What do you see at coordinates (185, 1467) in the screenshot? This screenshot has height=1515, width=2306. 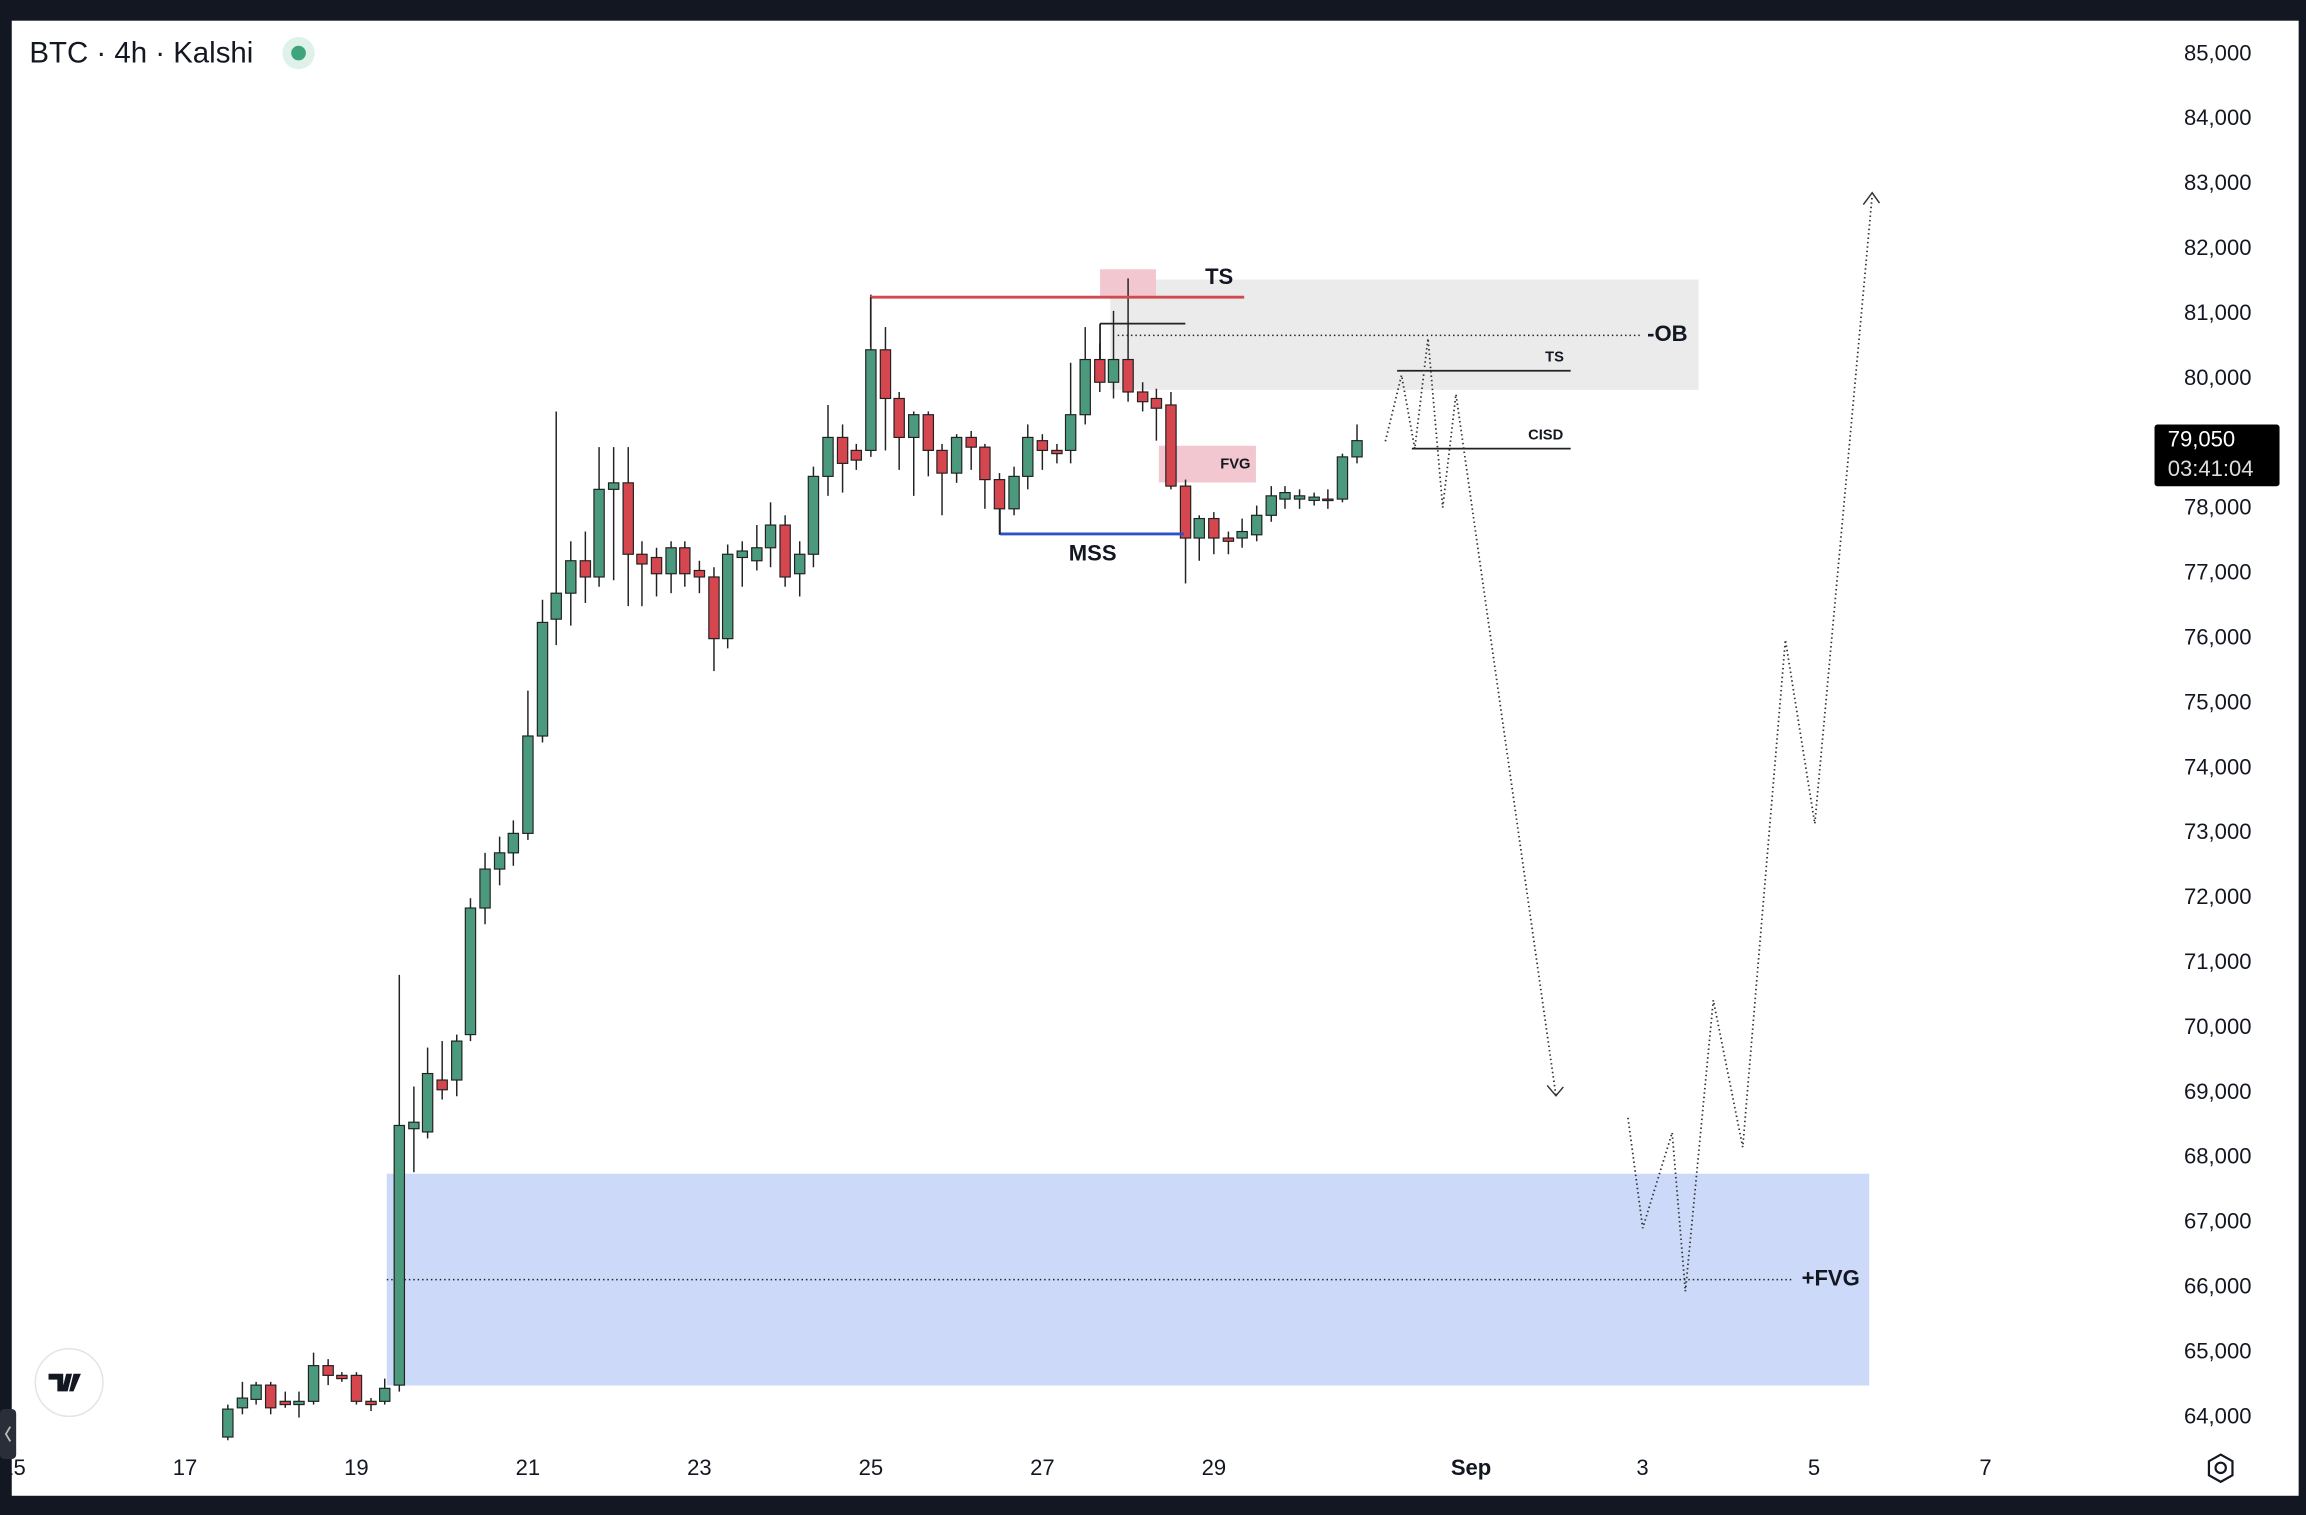 I see `x-tick-label: 17` at bounding box center [185, 1467].